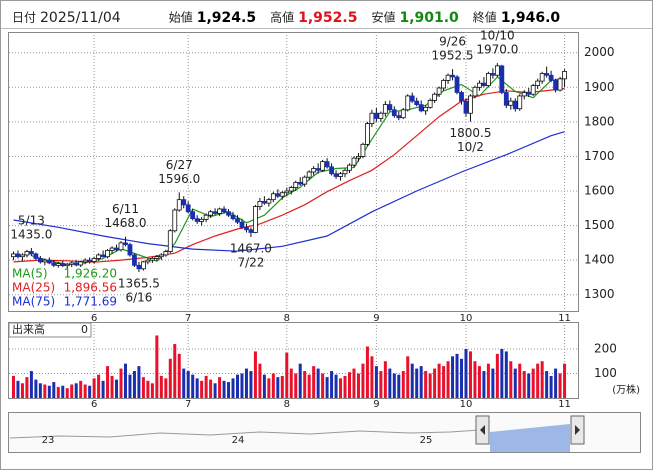 This screenshot has height=470, width=653. Describe the element at coordinates (626, 389) in the screenshot. I see `volume-unit: (万株)` at that location.